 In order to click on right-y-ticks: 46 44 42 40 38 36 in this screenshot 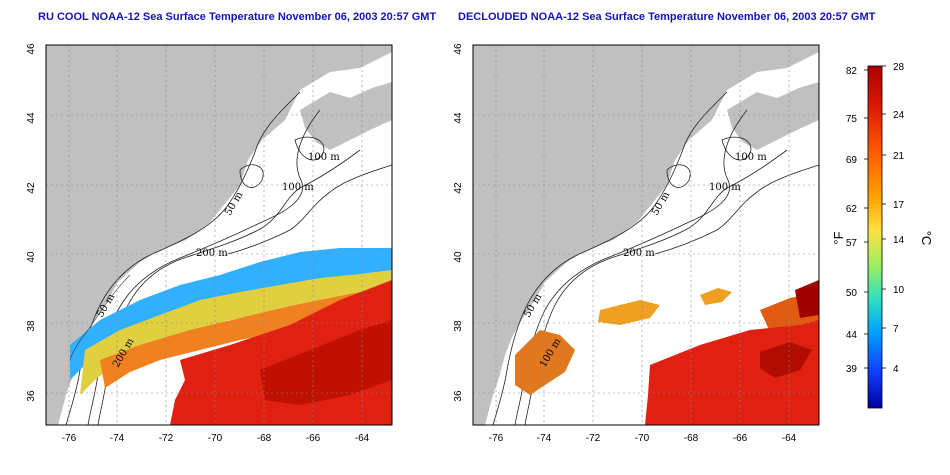, I will do `click(458, 222)`.